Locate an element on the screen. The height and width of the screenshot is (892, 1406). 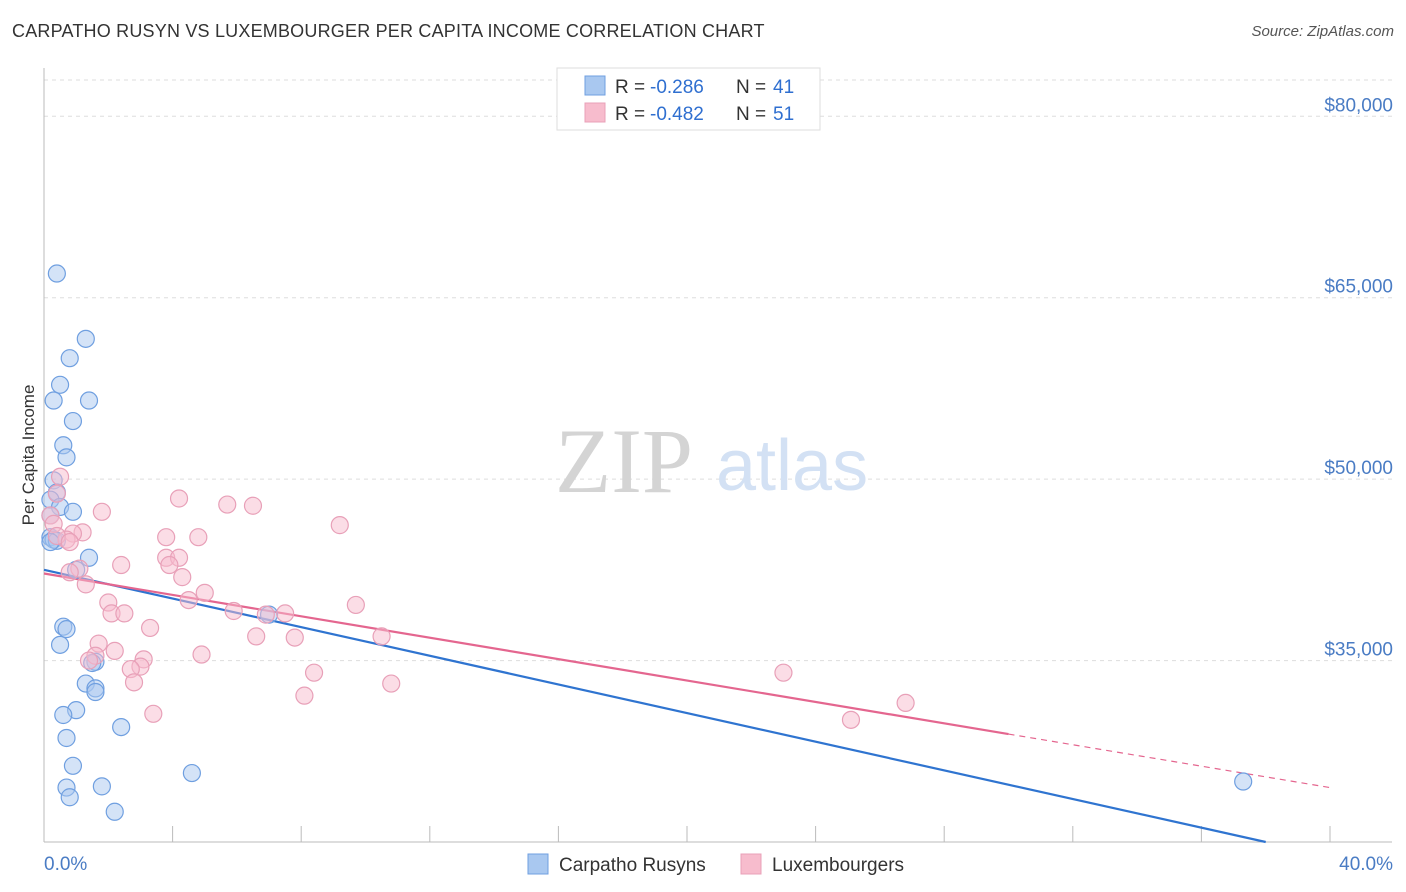
legend-n-value-1: 41 is located at coordinates (783, 87).